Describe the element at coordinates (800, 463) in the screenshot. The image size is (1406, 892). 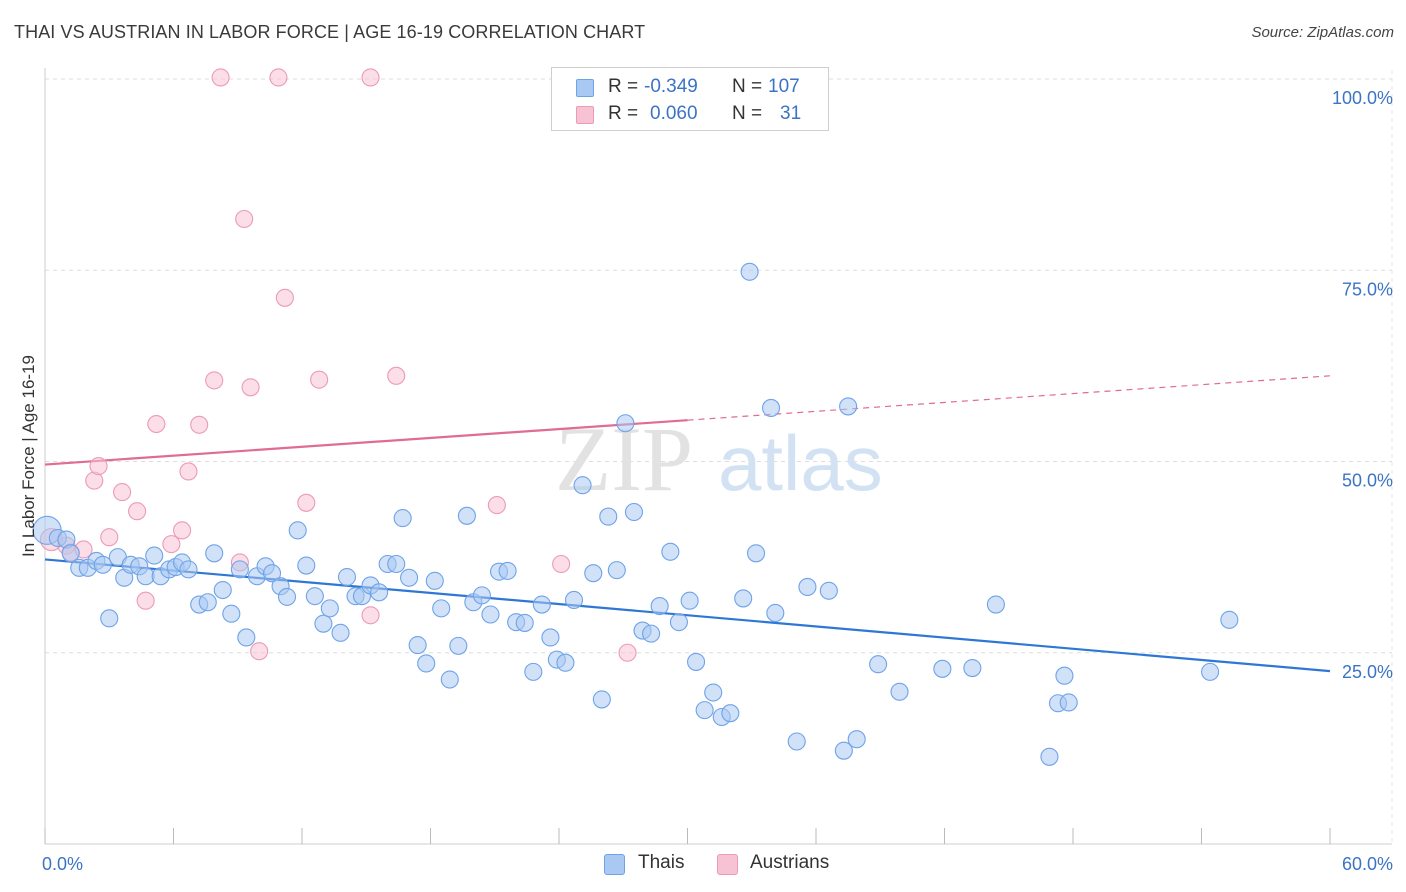
I see `watermark-atlas: atlas` at that location.